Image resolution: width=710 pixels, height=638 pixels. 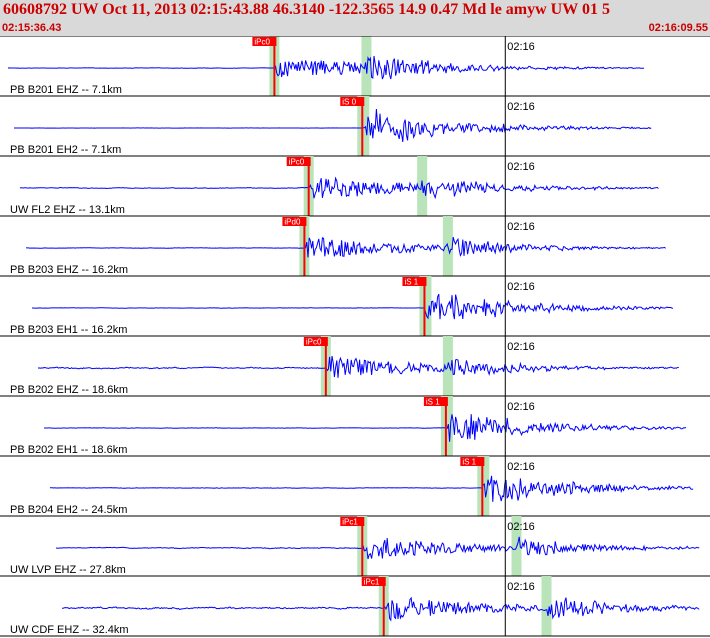 I want to click on trace-label: PB B202 EHZ -- 18.6km, so click(x=69, y=390).